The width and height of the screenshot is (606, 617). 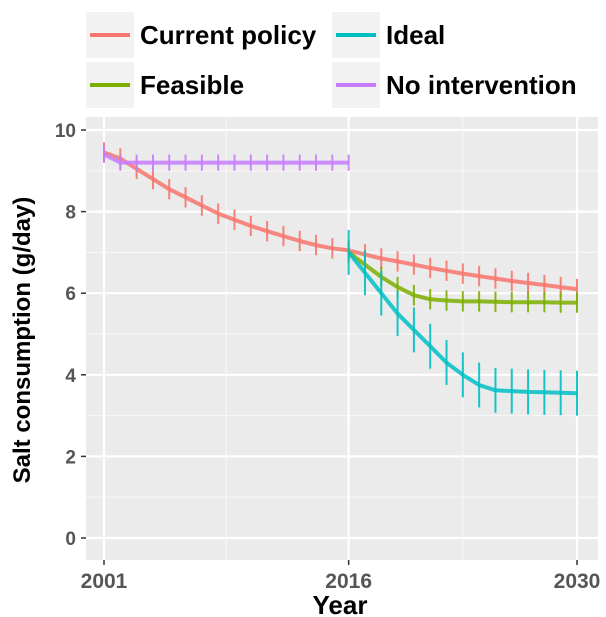 I want to click on series-ideal, so click(x=462, y=322).